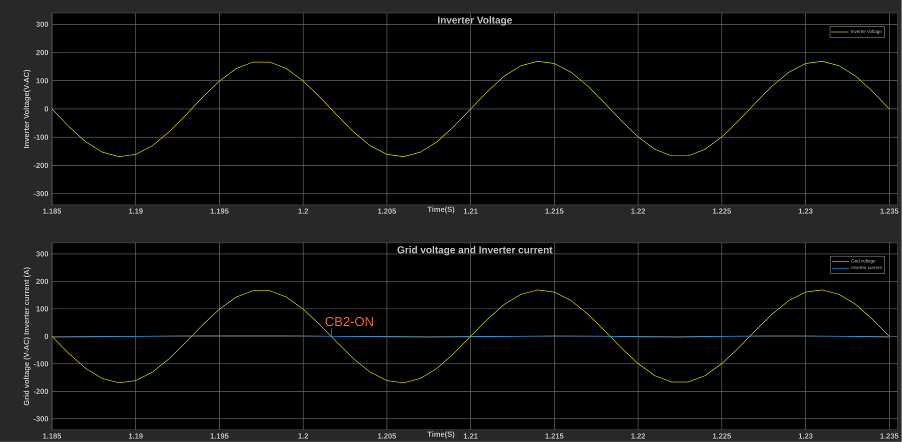 The image size is (902, 442). Describe the element at coordinates (349, 321) in the screenshot. I see `annotation: CB2-ON` at that location.